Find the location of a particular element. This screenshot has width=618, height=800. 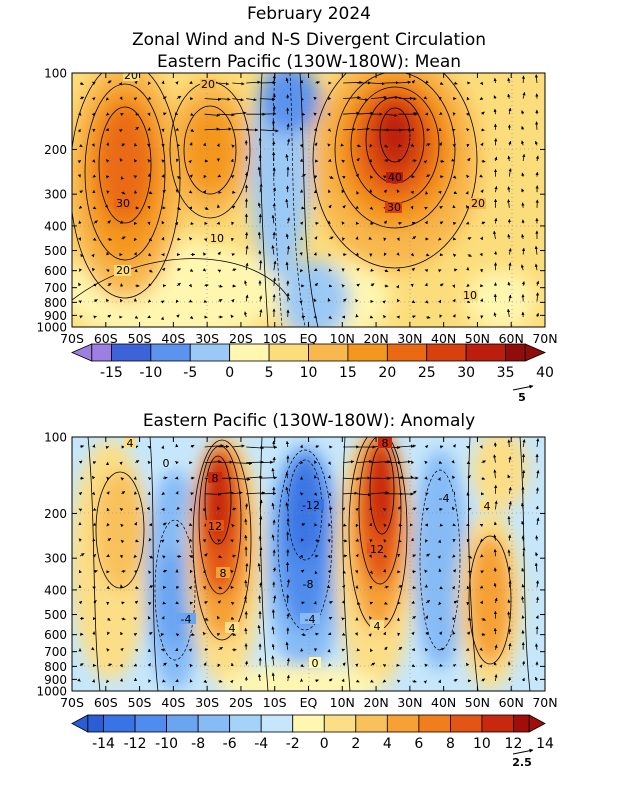

x-tick-label: 70S is located at coordinates (72, 338).